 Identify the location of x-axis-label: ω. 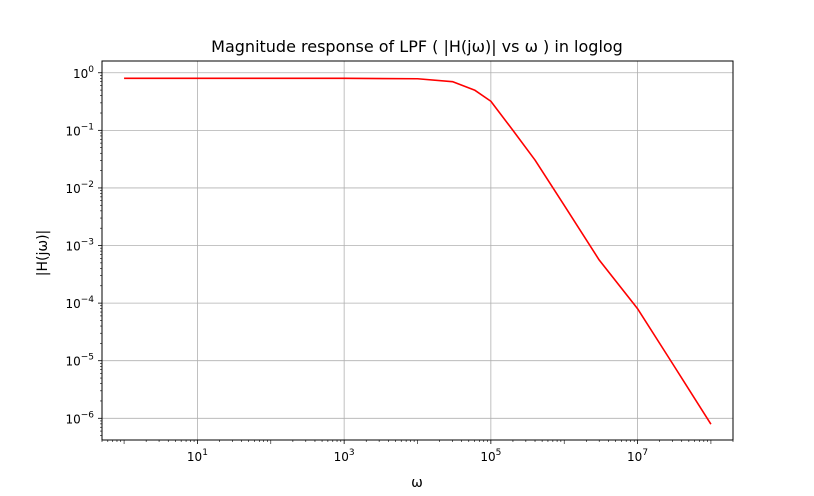
(417, 483).